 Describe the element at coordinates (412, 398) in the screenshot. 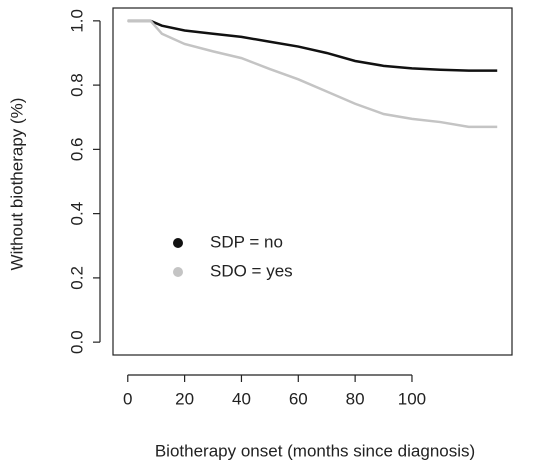

I see `x-tick-label: 100` at that location.